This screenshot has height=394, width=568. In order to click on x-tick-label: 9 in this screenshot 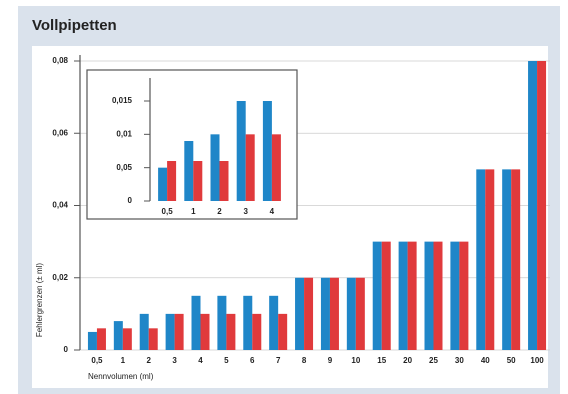, I will do `click(330, 360)`.